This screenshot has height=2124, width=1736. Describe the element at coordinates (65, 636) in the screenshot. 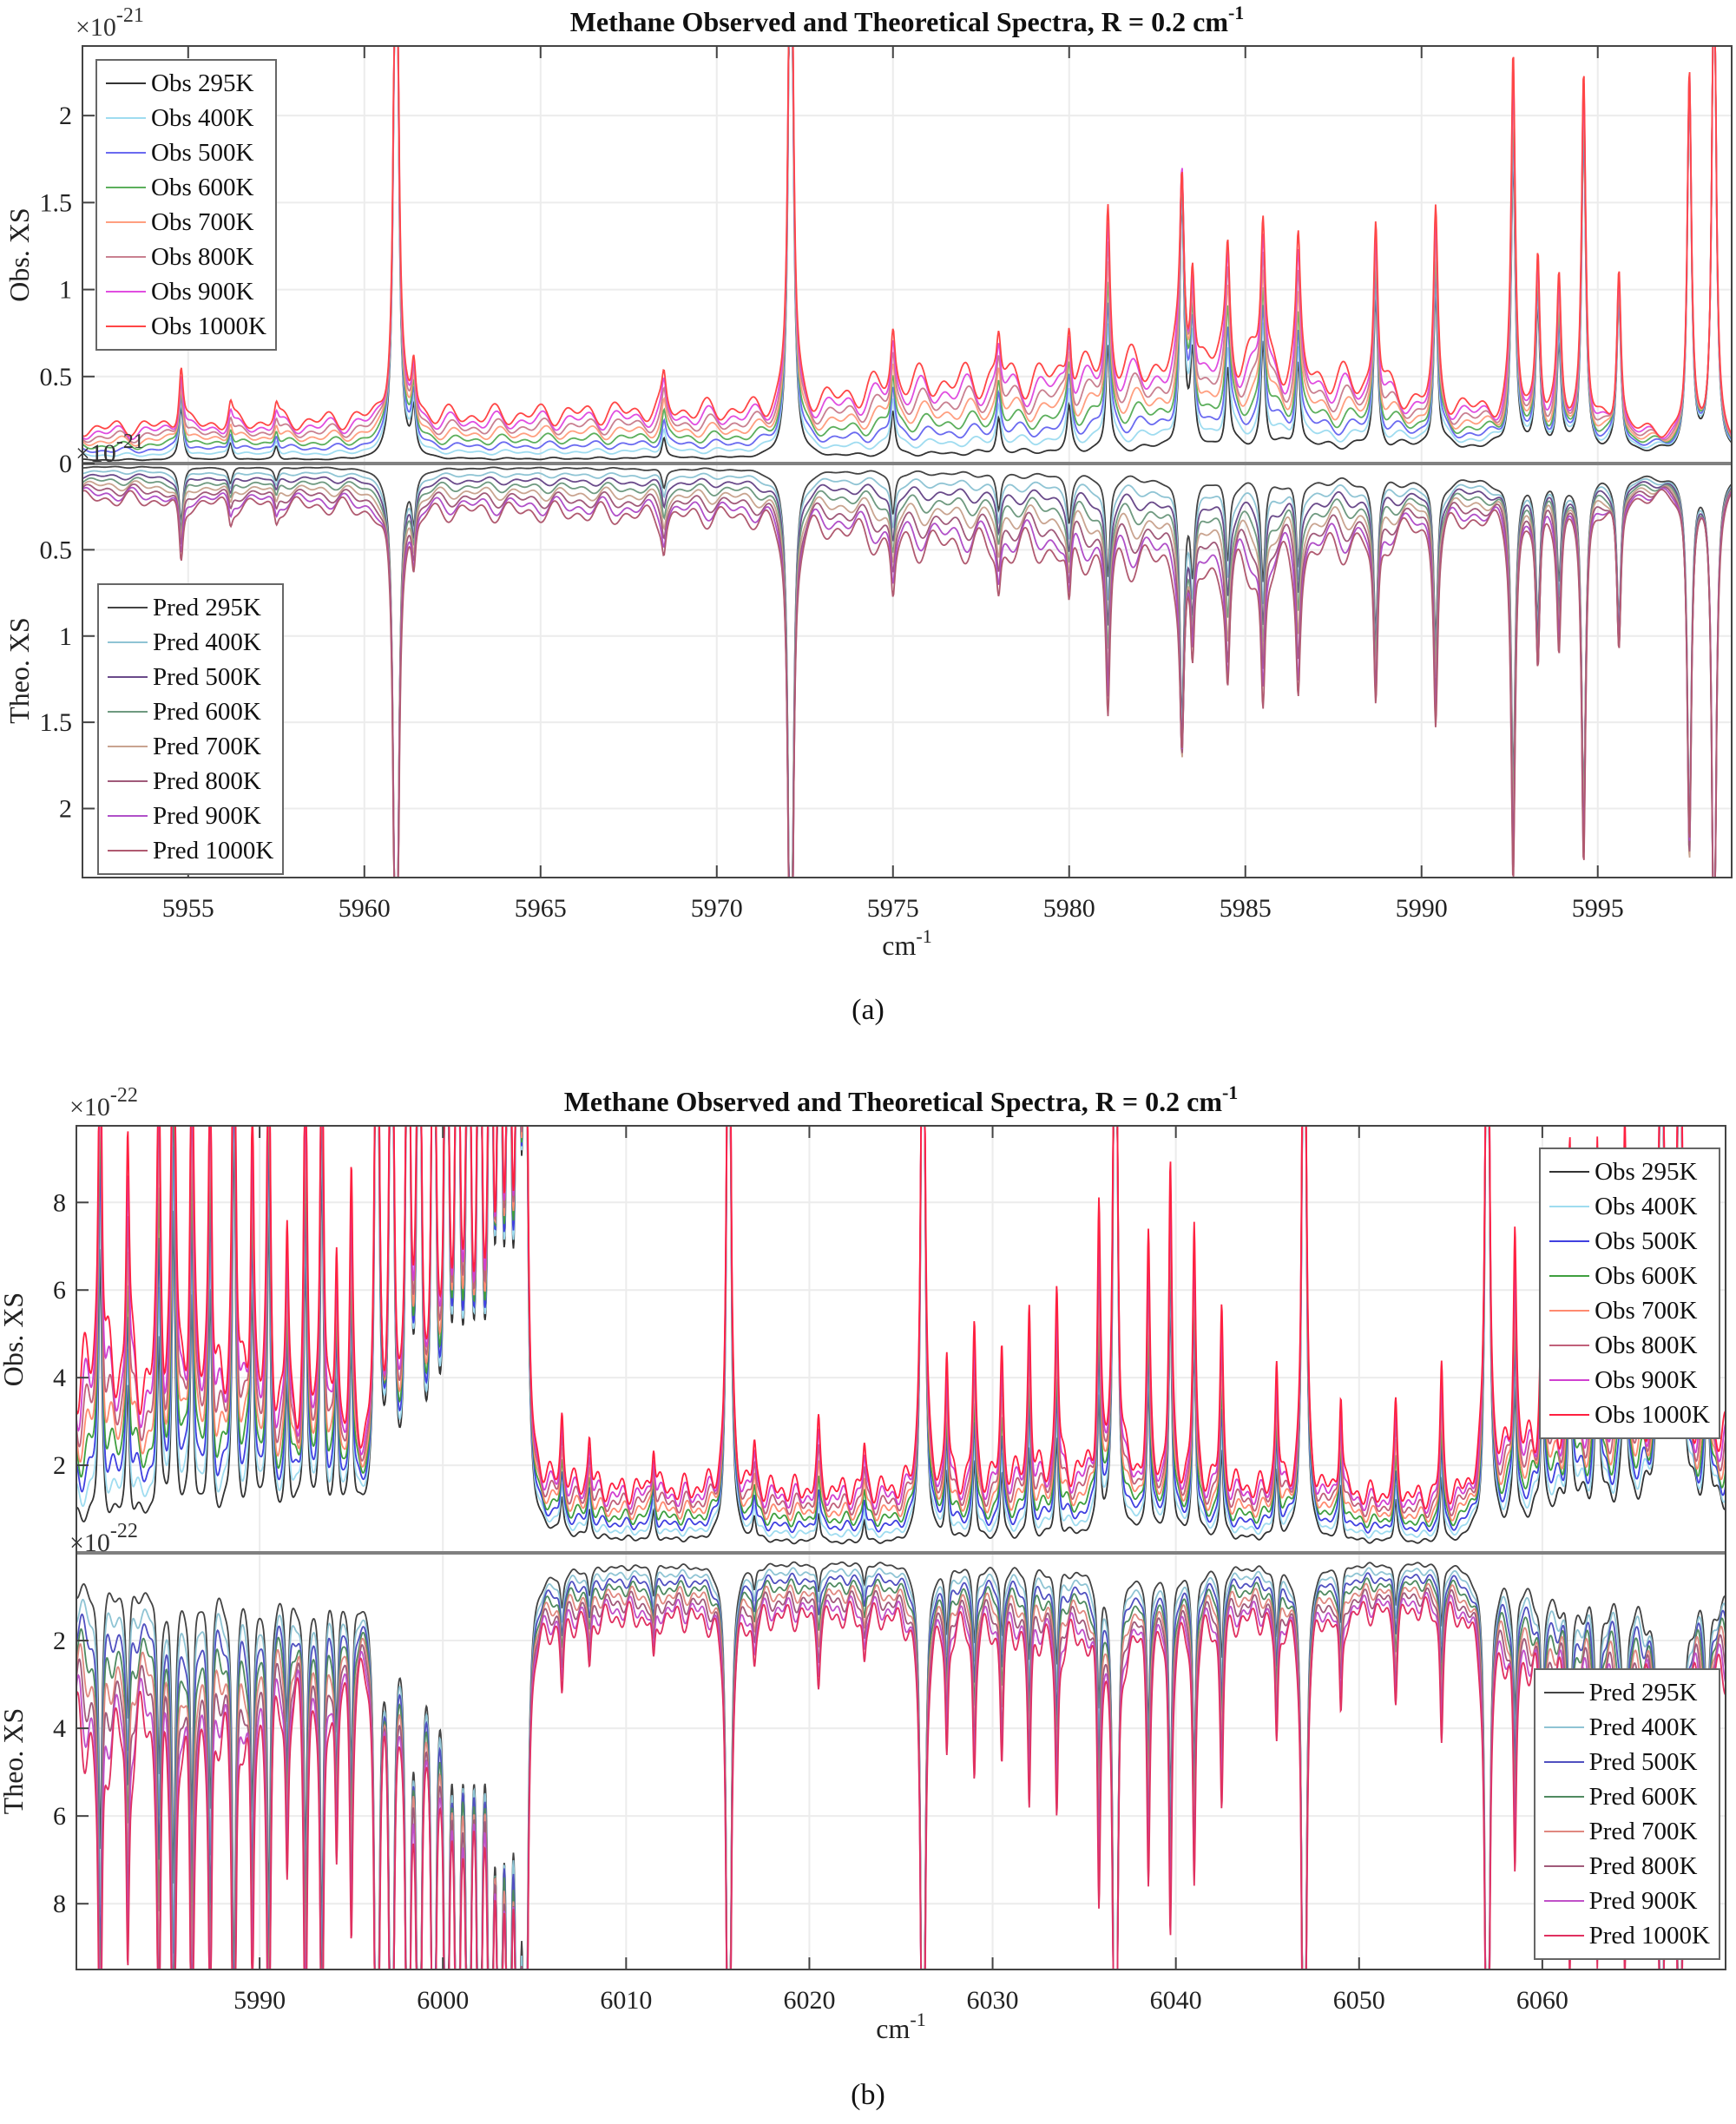

I see `y-tick-label-theo: 1` at that location.